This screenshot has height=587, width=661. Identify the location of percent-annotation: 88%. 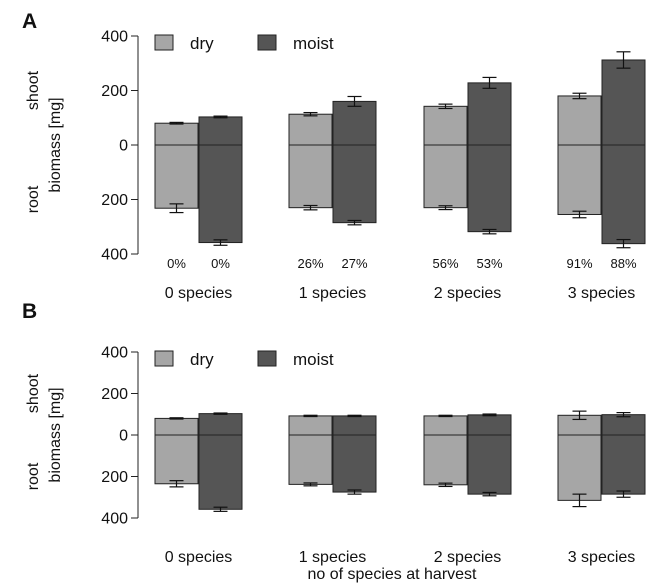
(623, 263).